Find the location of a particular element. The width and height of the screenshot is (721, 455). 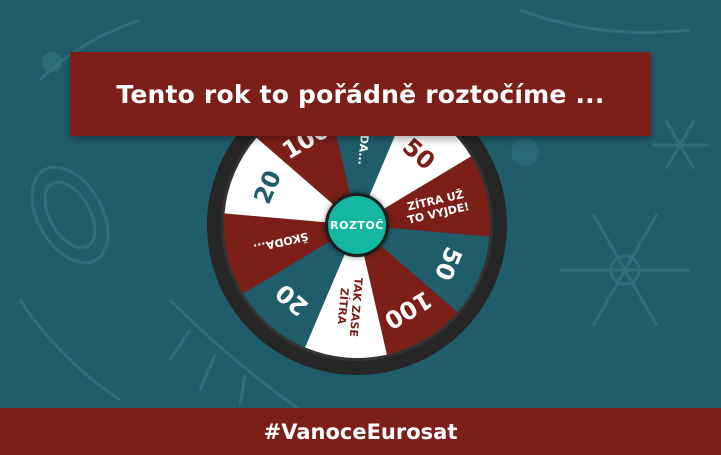

footer-bar: #VanoceEurosat is located at coordinates (360, 431).